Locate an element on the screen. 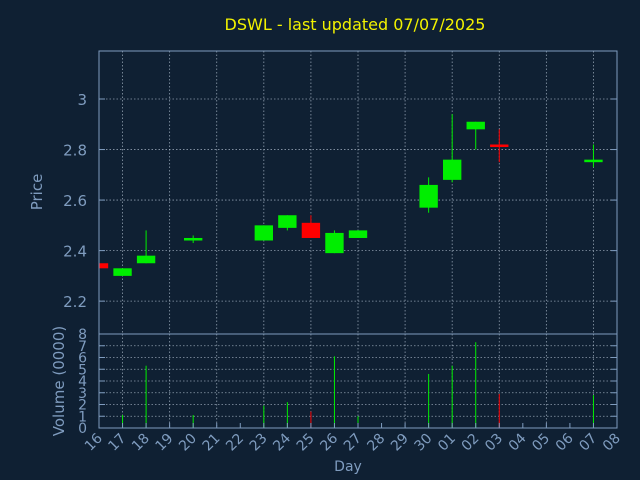 This screenshot has height=480, width=640. x-tick-label: 21 is located at coordinates (212, 443).